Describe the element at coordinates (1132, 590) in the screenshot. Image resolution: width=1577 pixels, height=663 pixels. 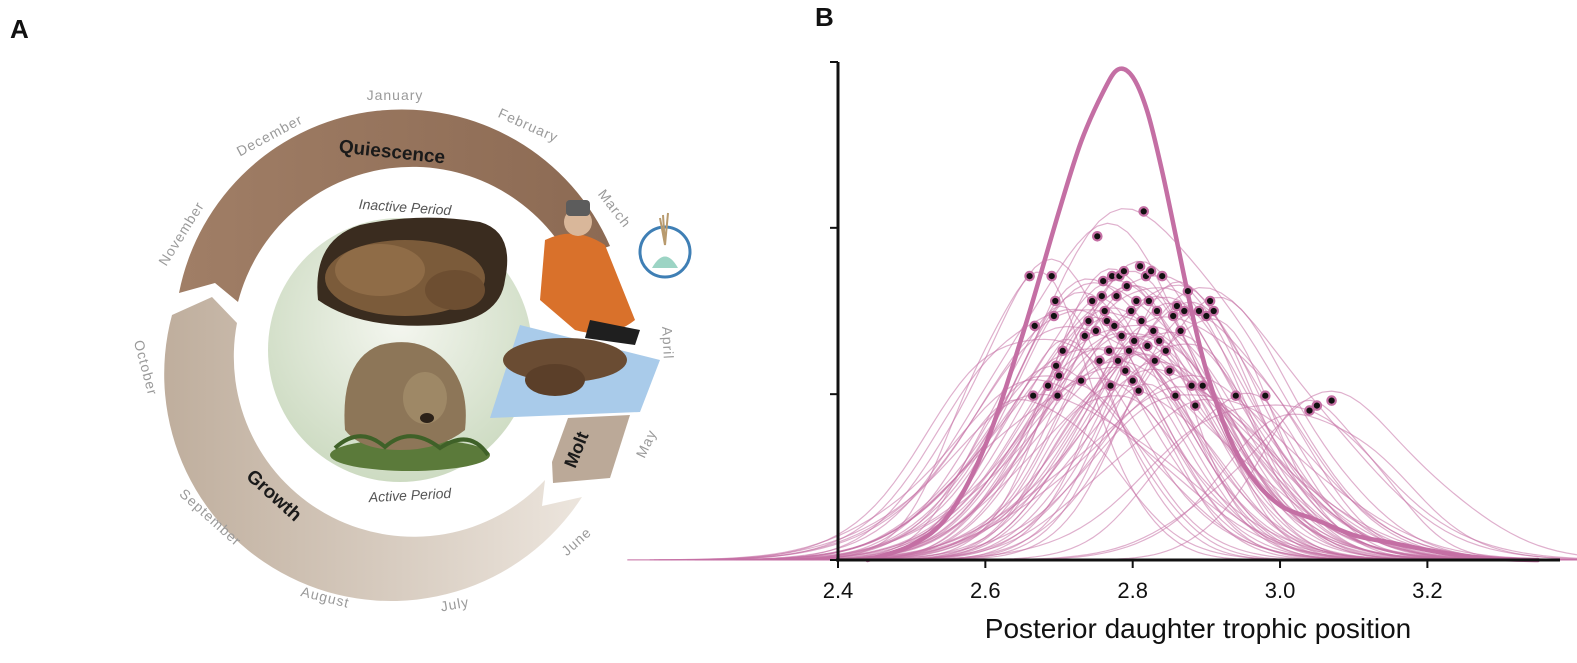
I see `x-tick-label: 2.8` at that location.